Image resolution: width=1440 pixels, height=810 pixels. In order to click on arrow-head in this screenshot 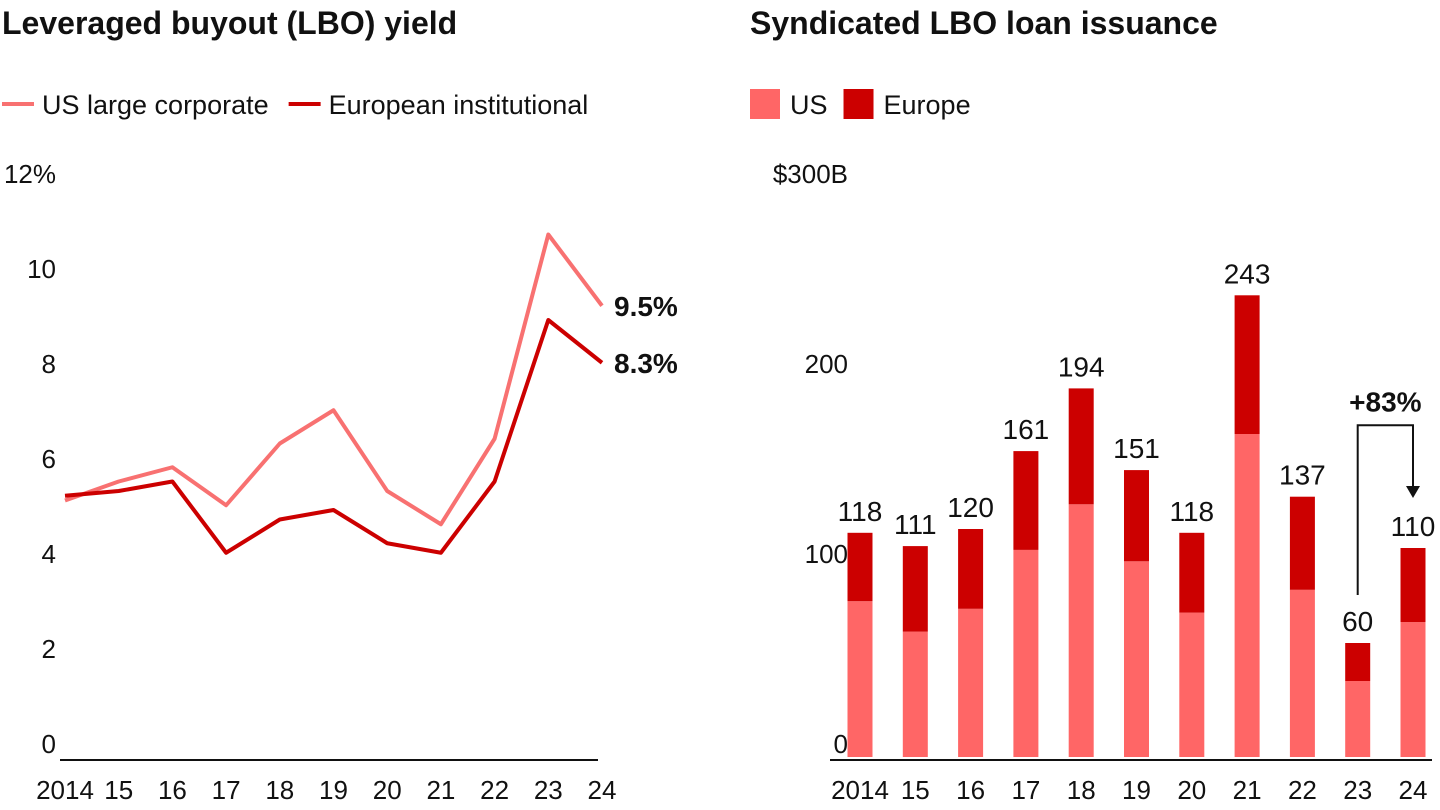, I will do `click(1413, 492)`.